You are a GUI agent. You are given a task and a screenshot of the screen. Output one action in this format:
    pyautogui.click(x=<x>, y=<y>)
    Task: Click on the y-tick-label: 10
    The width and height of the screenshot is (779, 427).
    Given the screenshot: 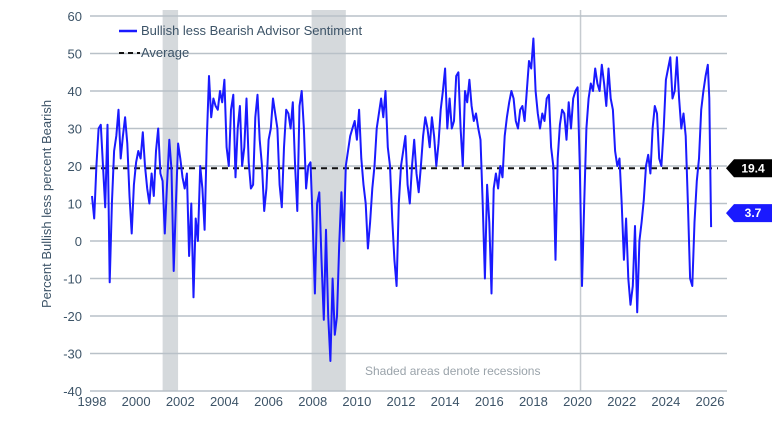 What is the action you would take?
    pyautogui.click(x=75, y=204)
    